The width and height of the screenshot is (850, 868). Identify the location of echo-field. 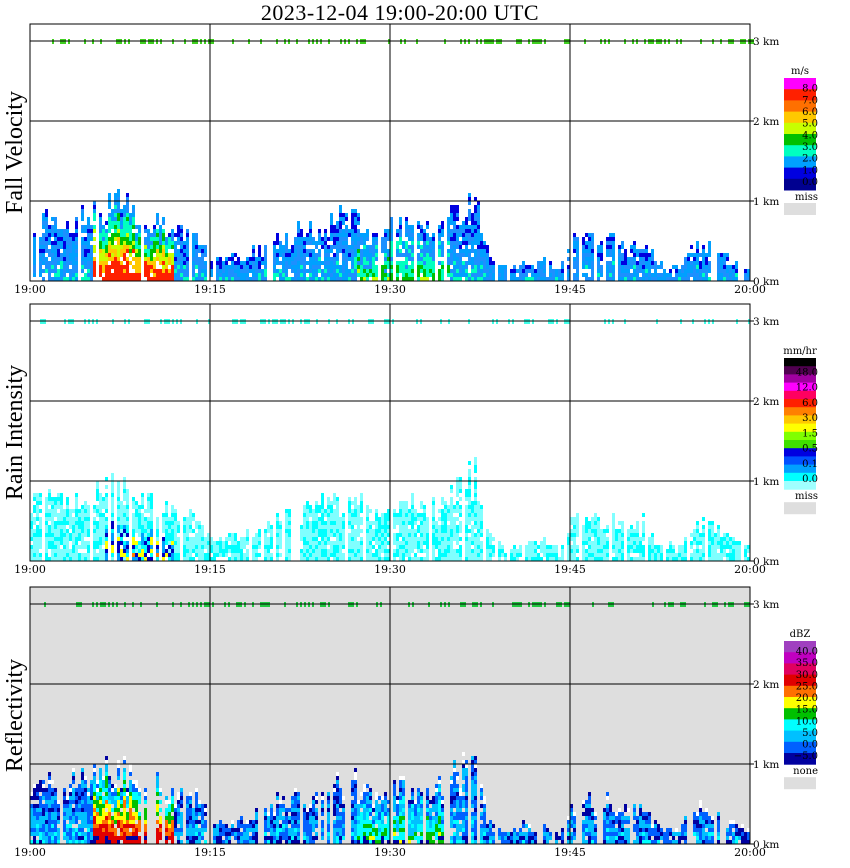
(390, 798).